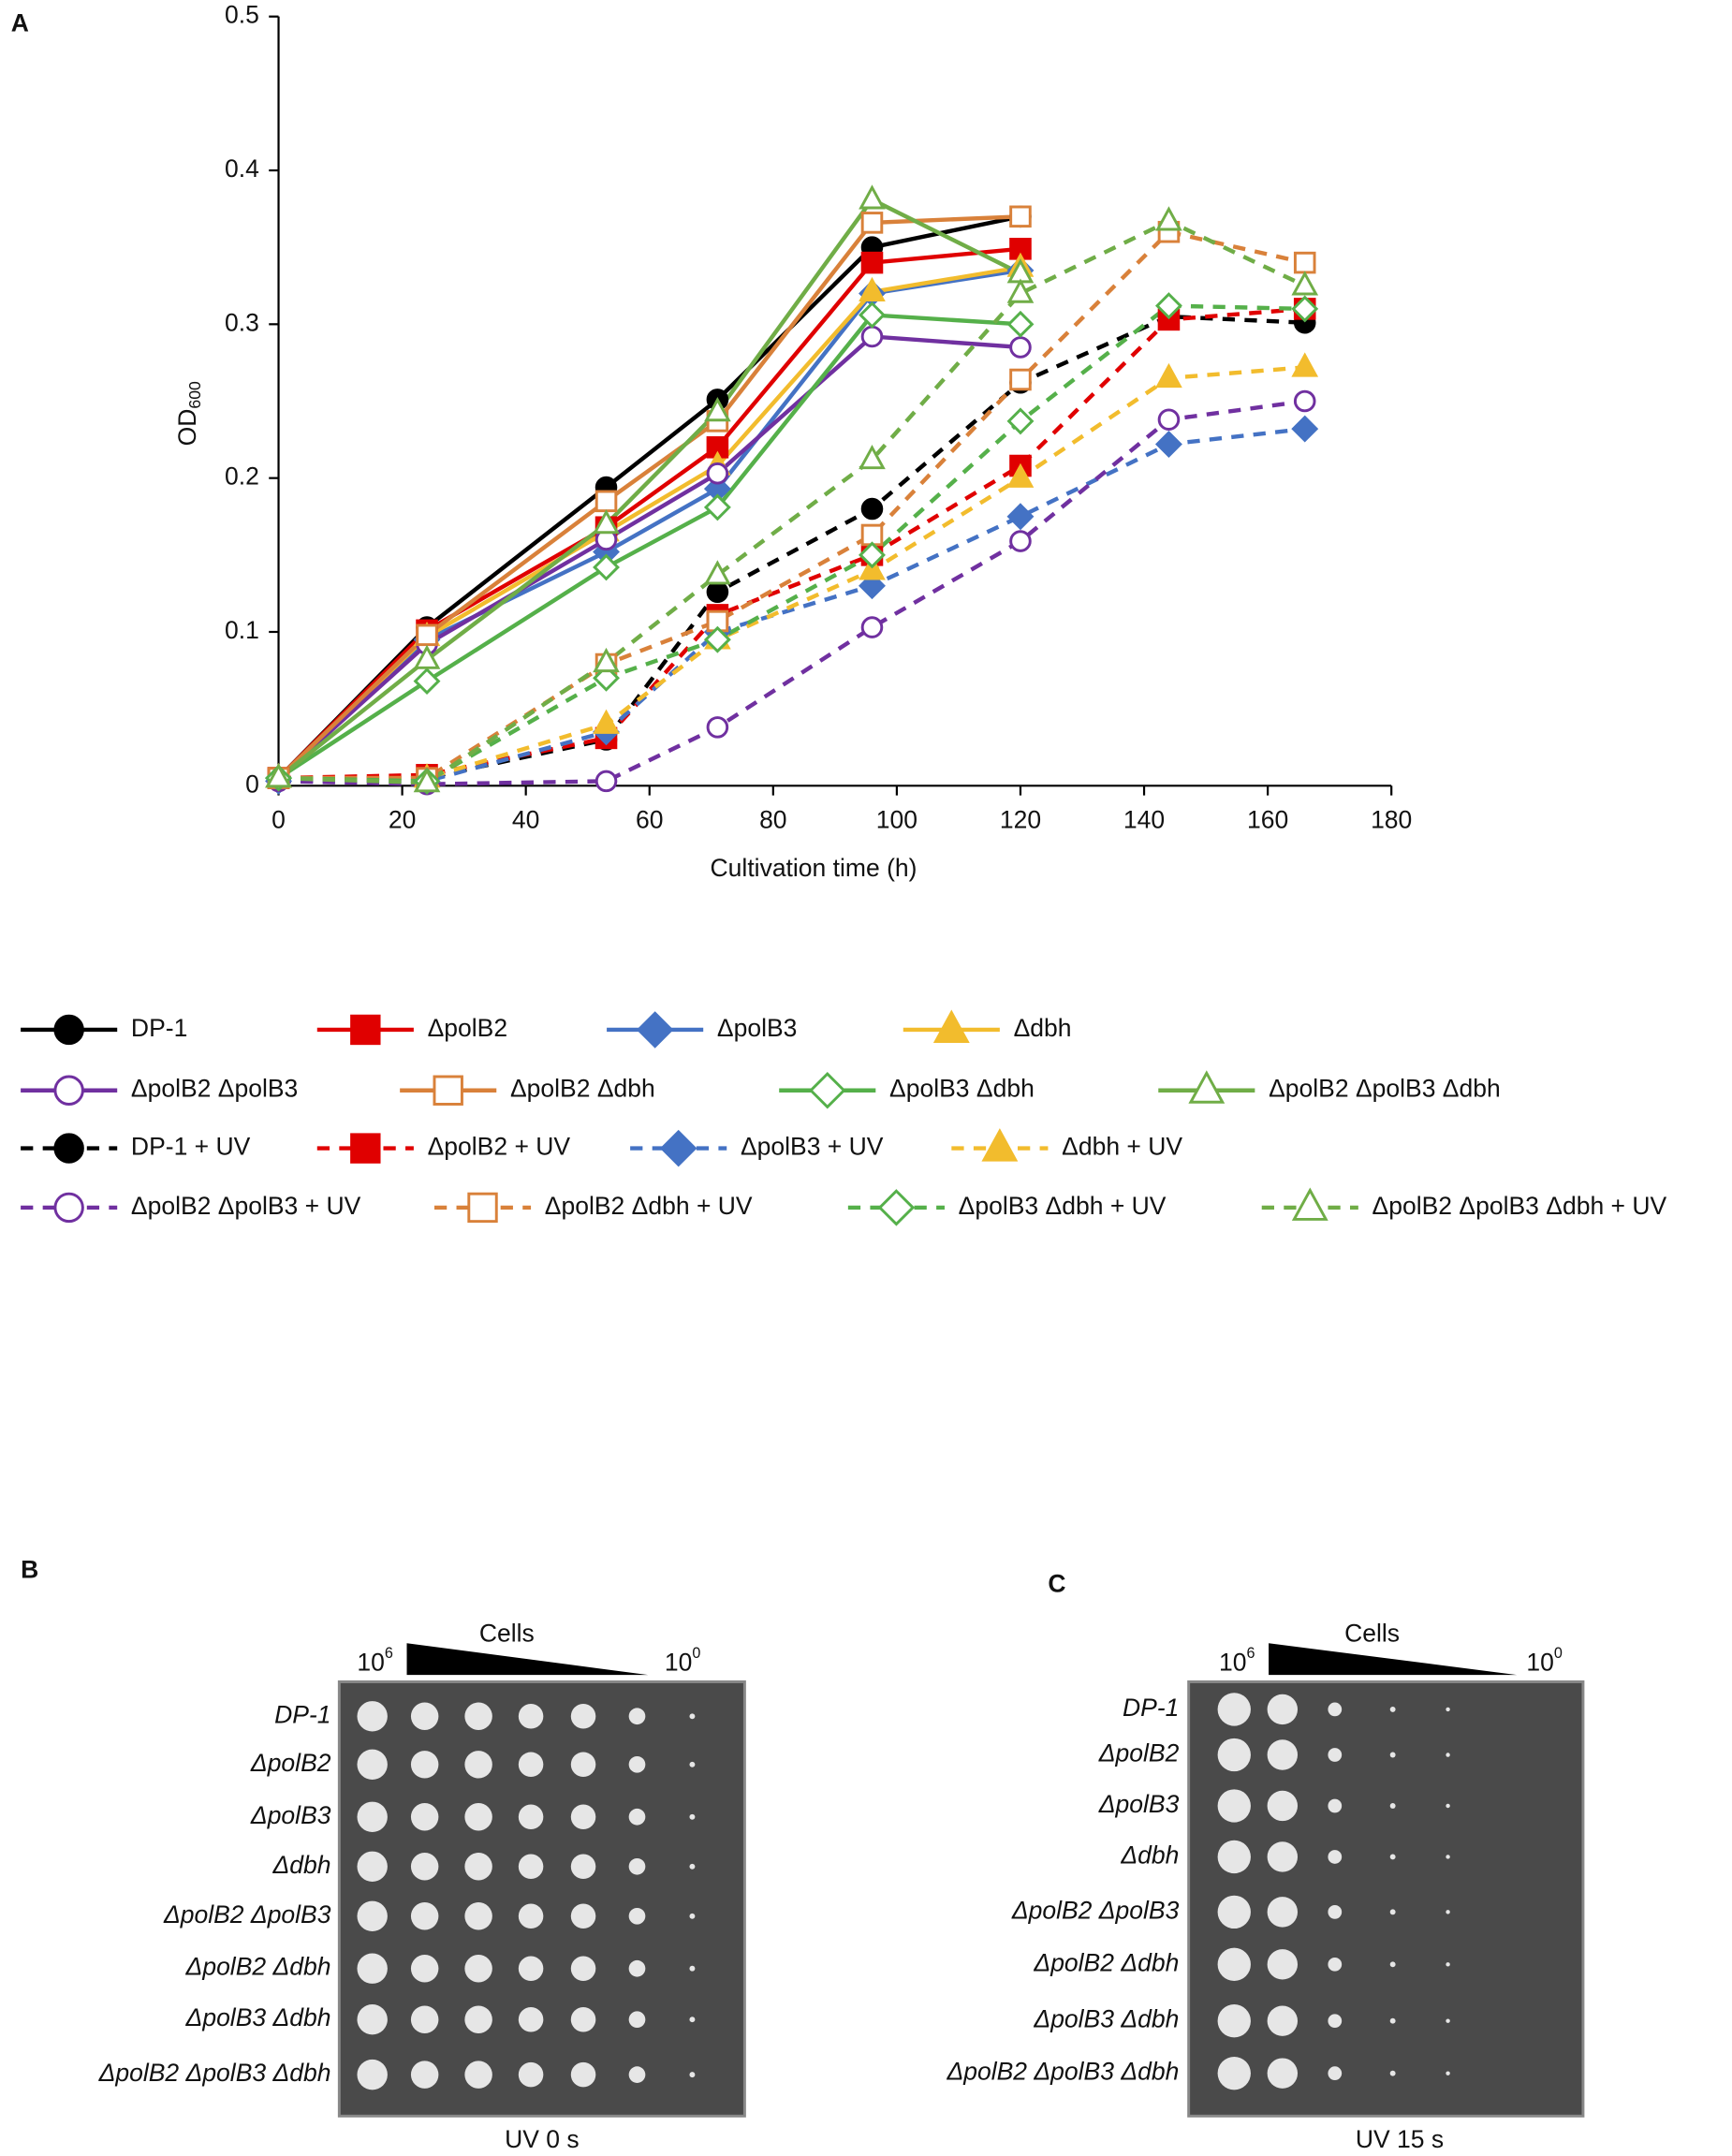 This screenshot has height=2156, width=1732. What do you see at coordinates (814, 868) in the screenshot?
I see `x-axis-label: Cultivation time (h)` at bounding box center [814, 868].